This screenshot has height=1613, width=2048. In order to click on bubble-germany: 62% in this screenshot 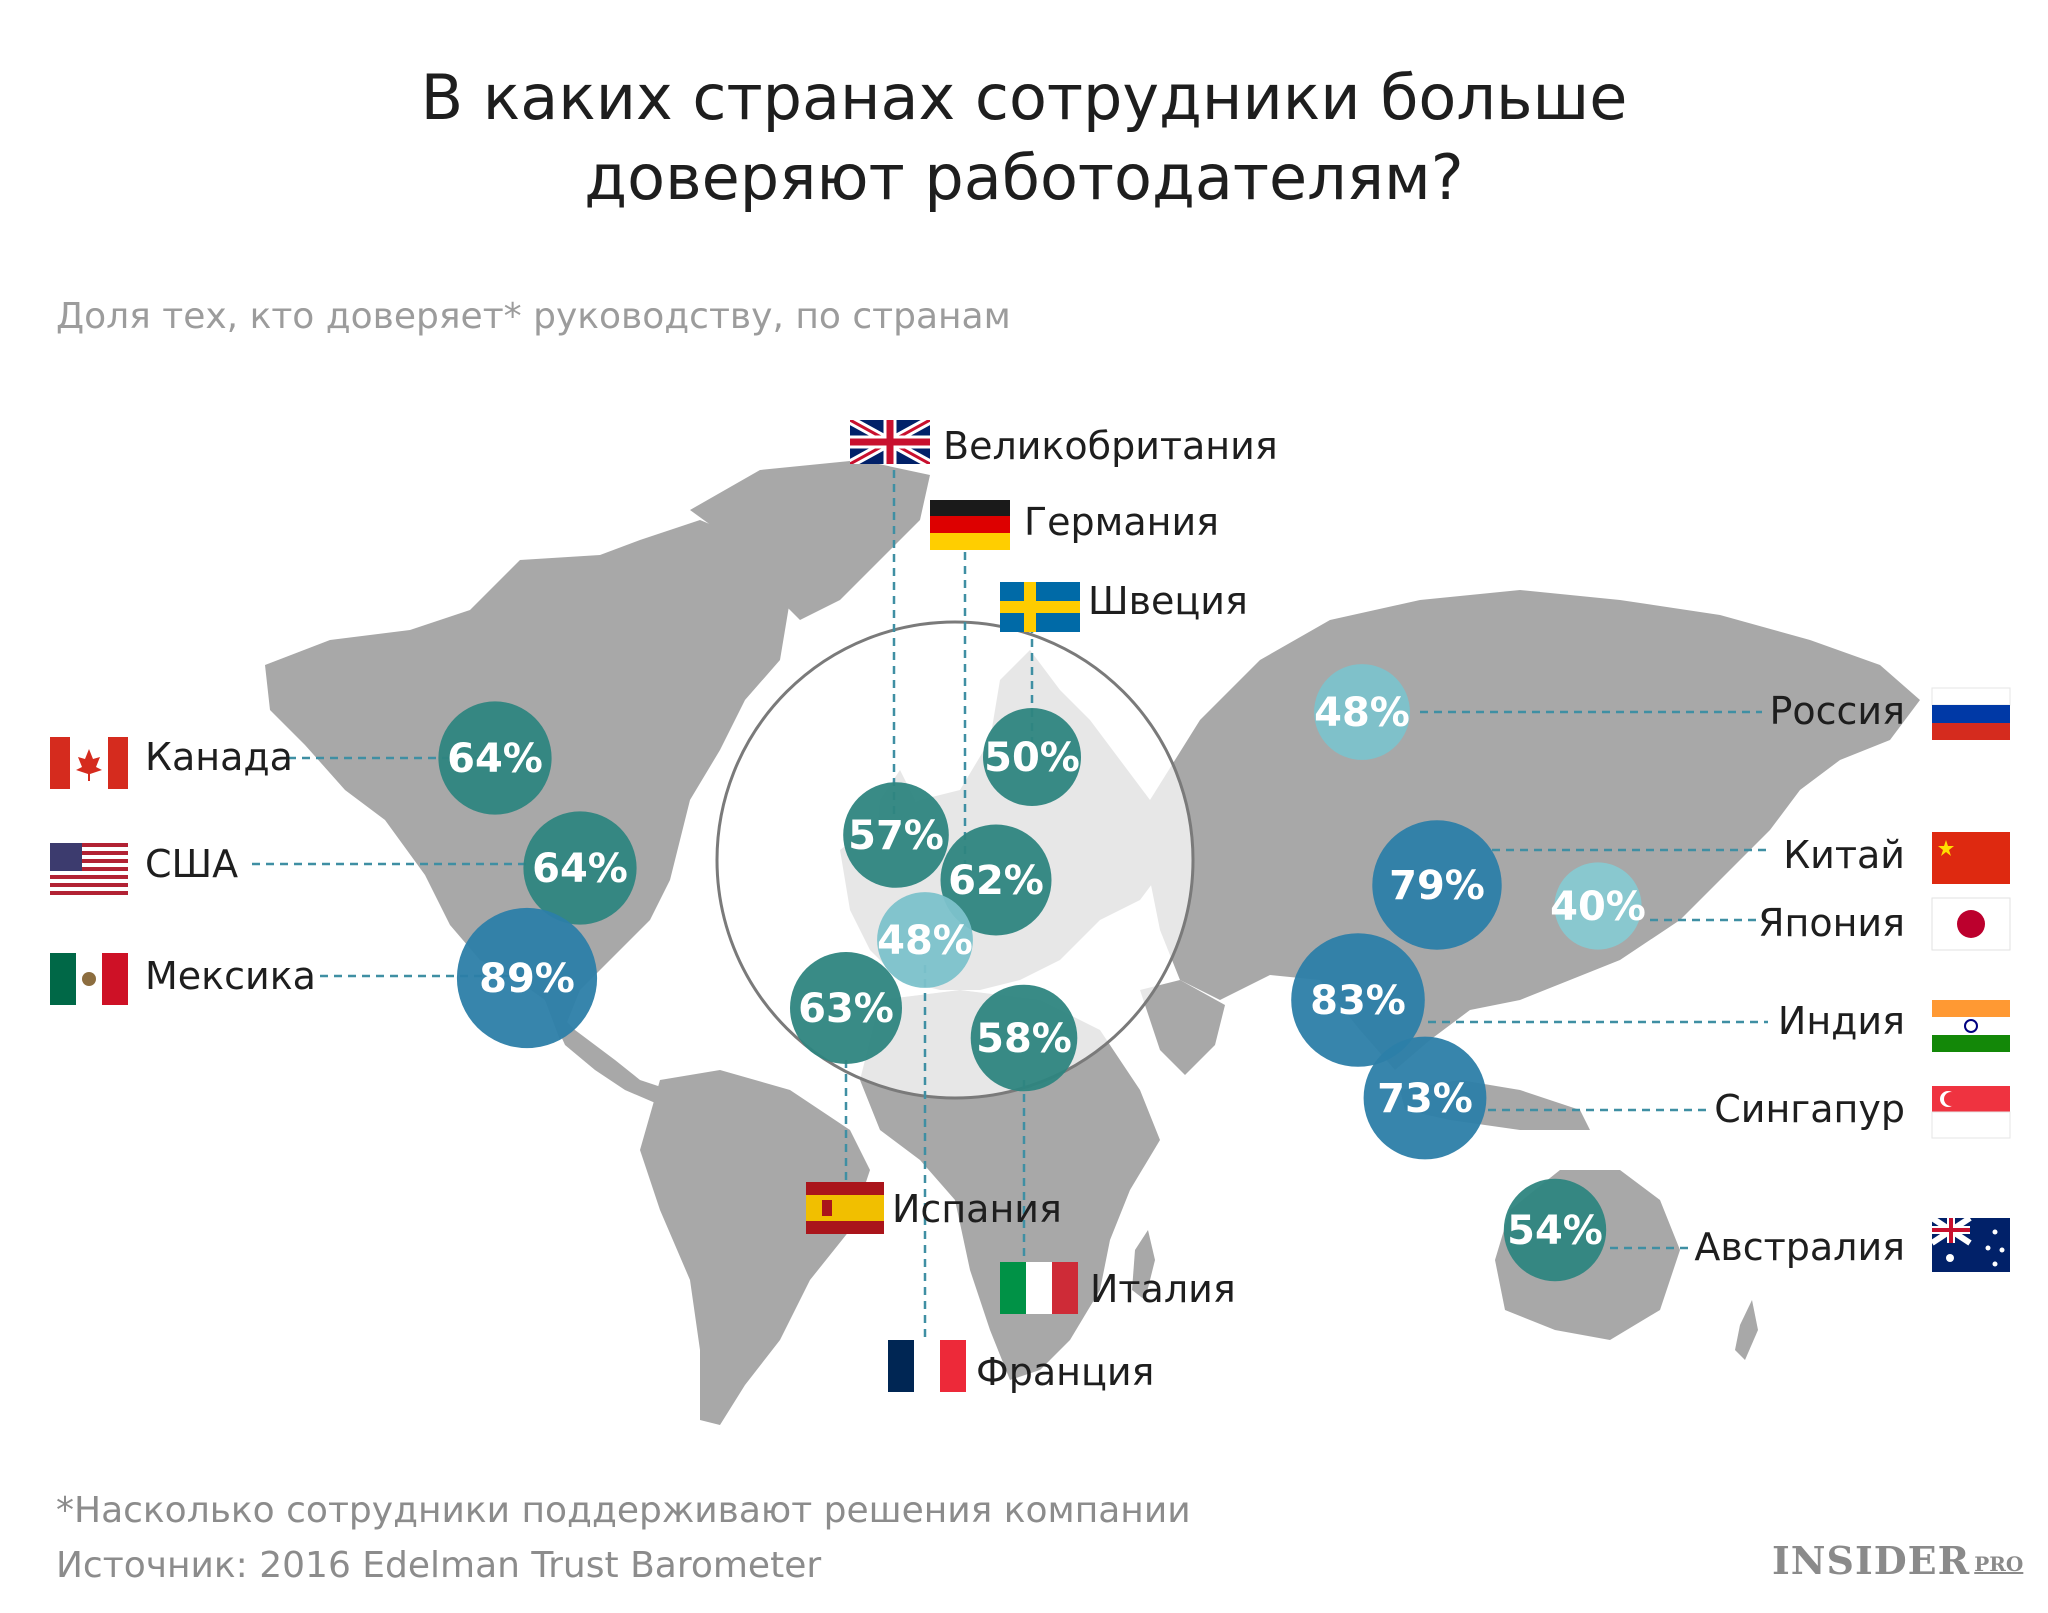, I will do `click(996, 880)`.